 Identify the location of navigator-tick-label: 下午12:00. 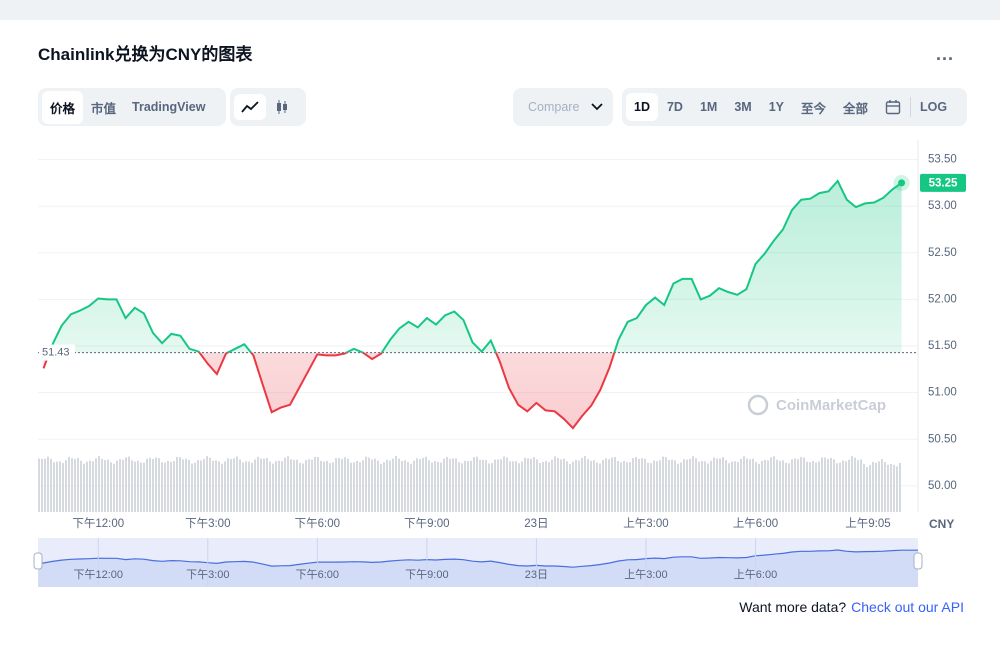
(98, 574).